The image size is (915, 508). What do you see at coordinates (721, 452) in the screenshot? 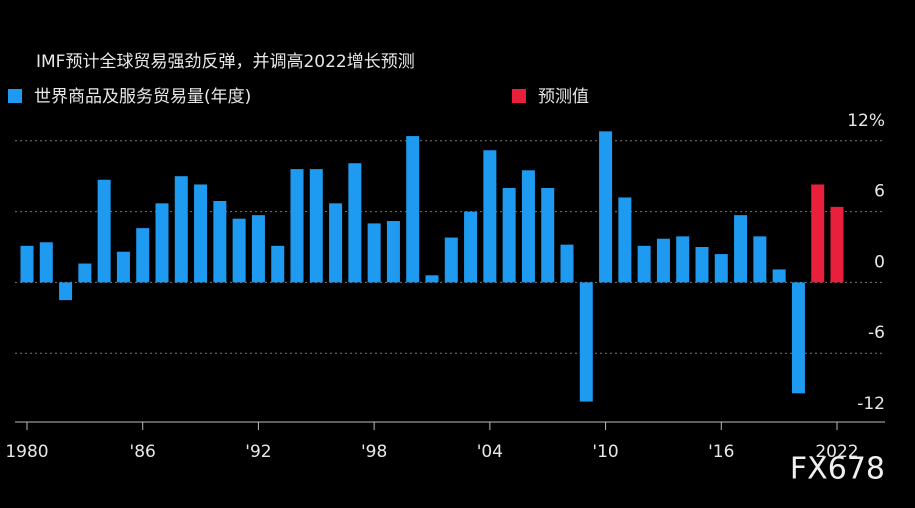
I see `x-tick-label: '16` at bounding box center [721, 452].